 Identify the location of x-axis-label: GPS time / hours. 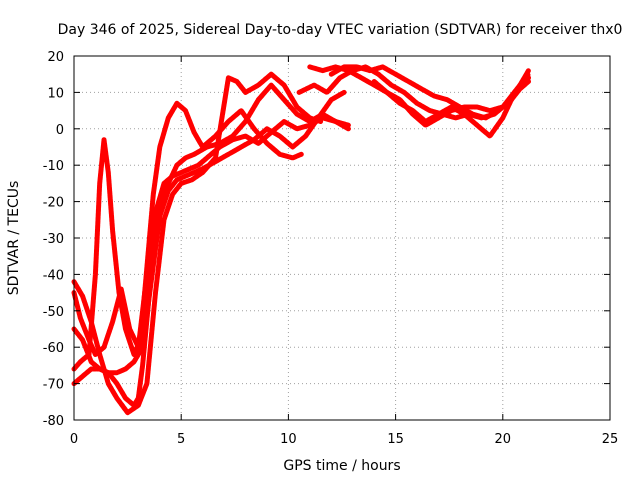
(341, 466).